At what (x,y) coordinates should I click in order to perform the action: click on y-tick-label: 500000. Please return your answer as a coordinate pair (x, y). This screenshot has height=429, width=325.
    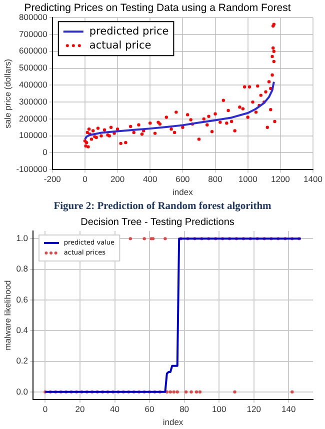
    Looking at the image, I should click on (33, 67).